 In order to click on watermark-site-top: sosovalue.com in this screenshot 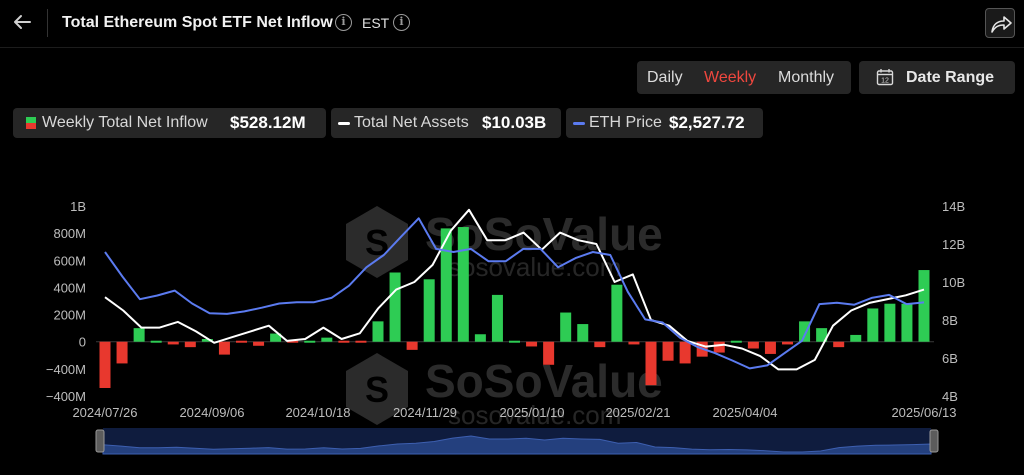, I will do `click(534, 267)`.